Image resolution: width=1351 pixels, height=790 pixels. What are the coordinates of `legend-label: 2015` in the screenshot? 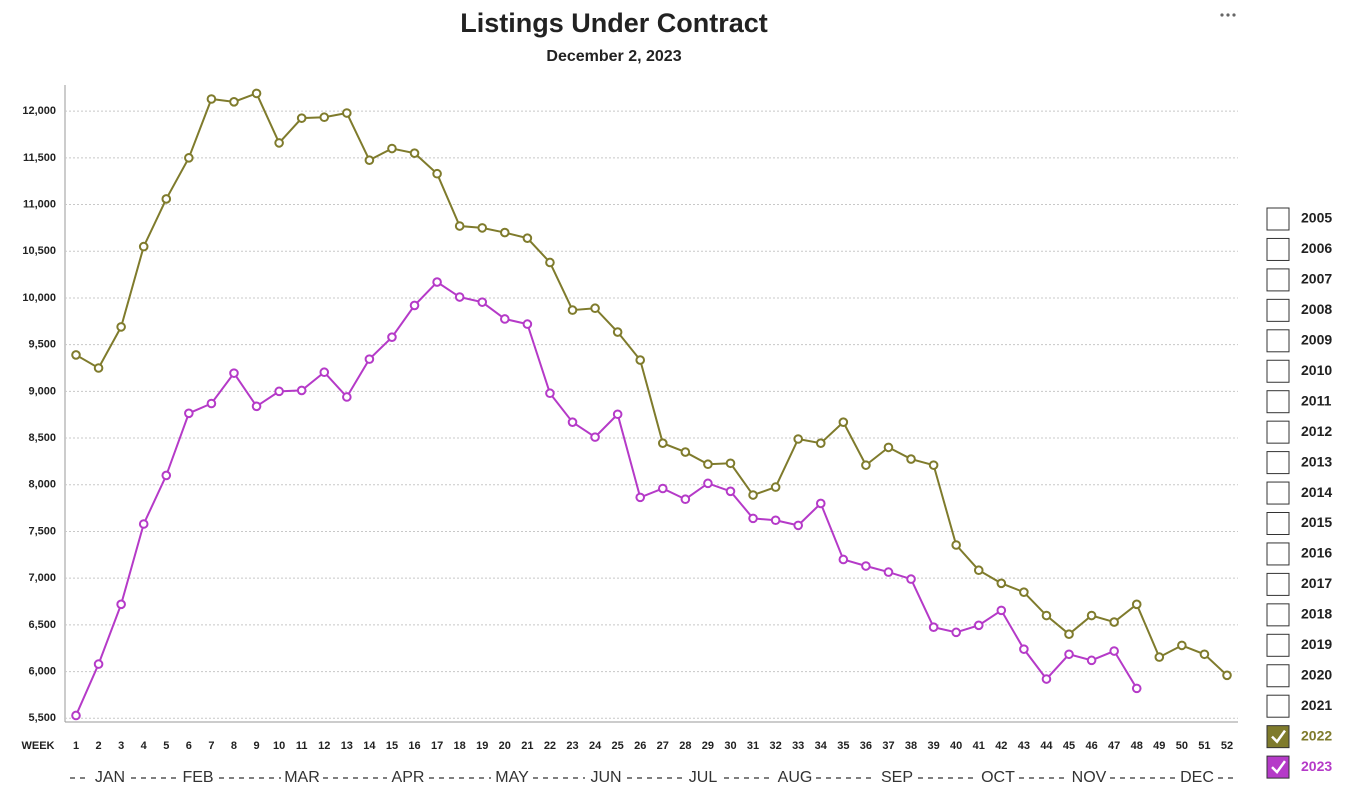 It's located at (1316, 522).